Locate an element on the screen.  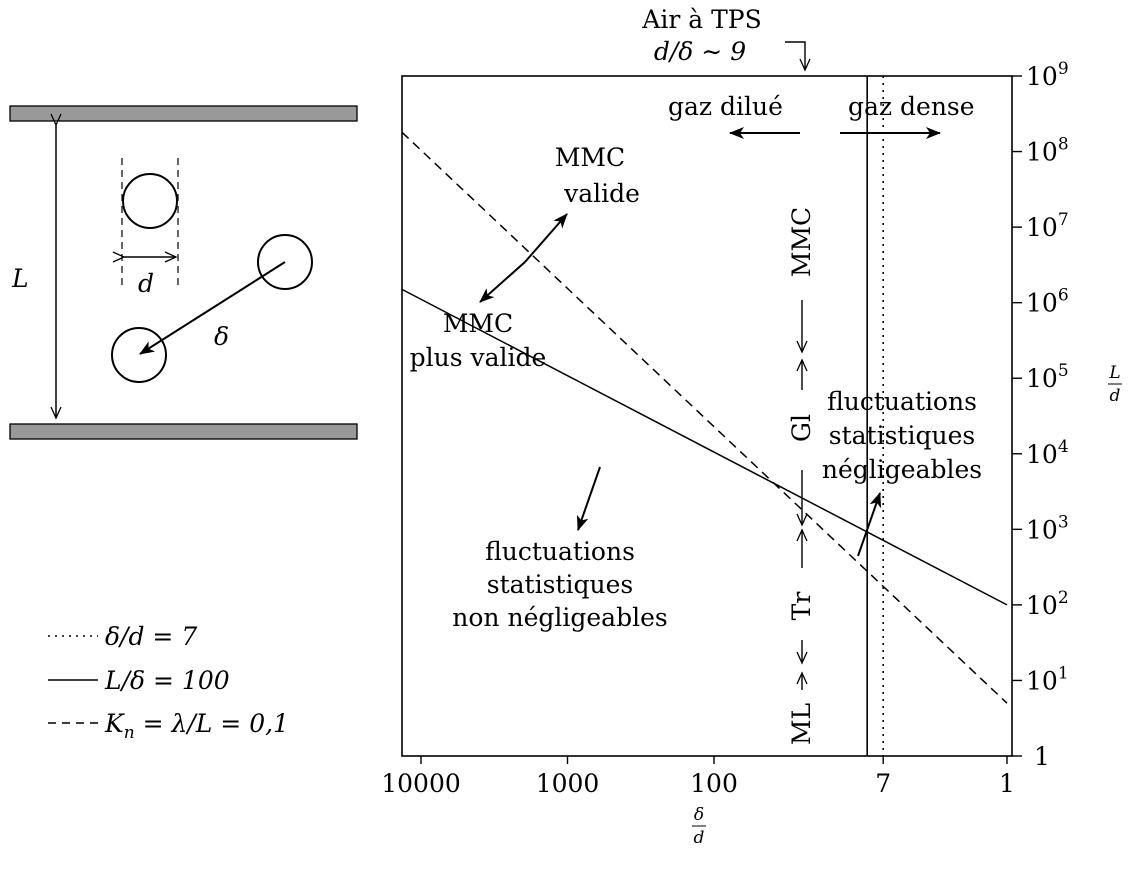
tr-label-bg is located at coordinates (801, 606).